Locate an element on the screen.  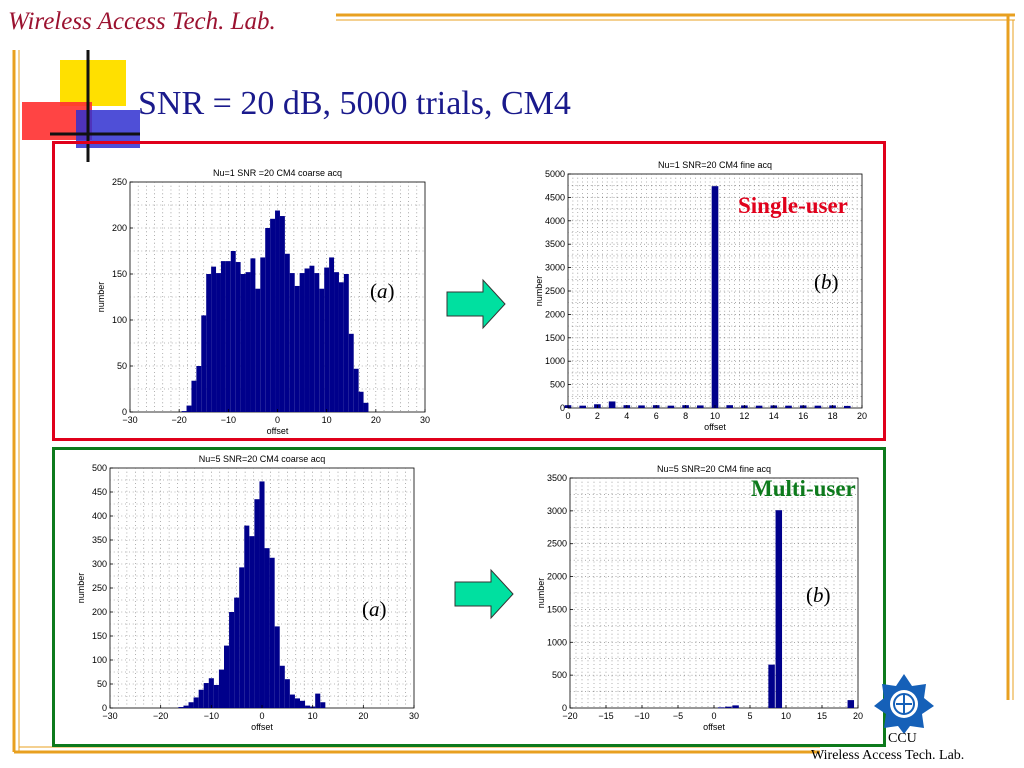
y-tick-label: 1500 is located at coordinates (557, 609).